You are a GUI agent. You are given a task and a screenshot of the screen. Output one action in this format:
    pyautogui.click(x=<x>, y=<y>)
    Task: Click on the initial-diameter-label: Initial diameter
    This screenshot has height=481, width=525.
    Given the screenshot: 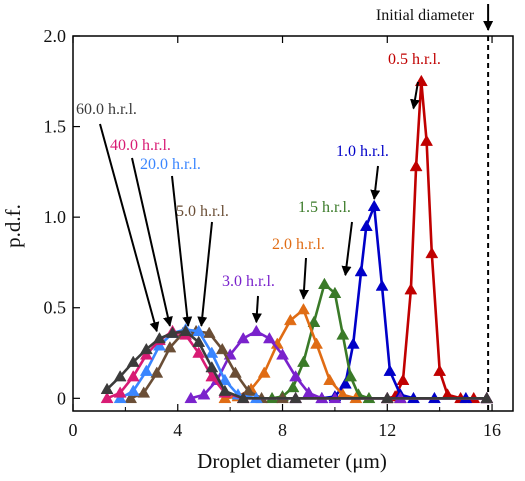 What is the action you would take?
    pyautogui.click(x=425, y=15)
    